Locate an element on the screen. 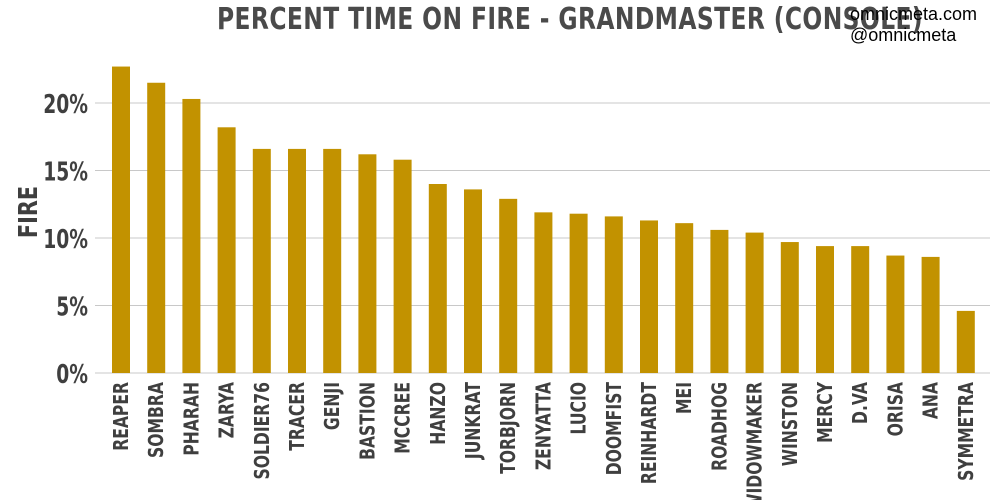  bar-orisa is located at coordinates (895, 314).